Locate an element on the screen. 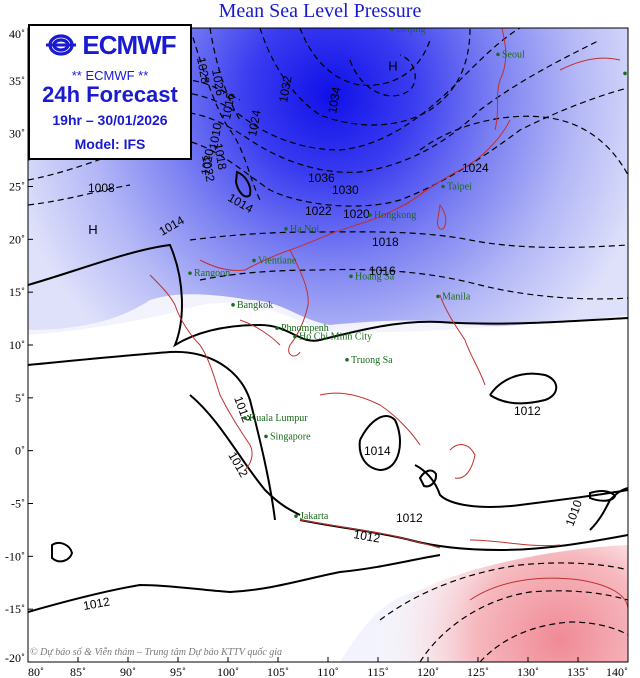 The image size is (640, 678). city-label: Phnompenh is located at coordinates (305, 328).